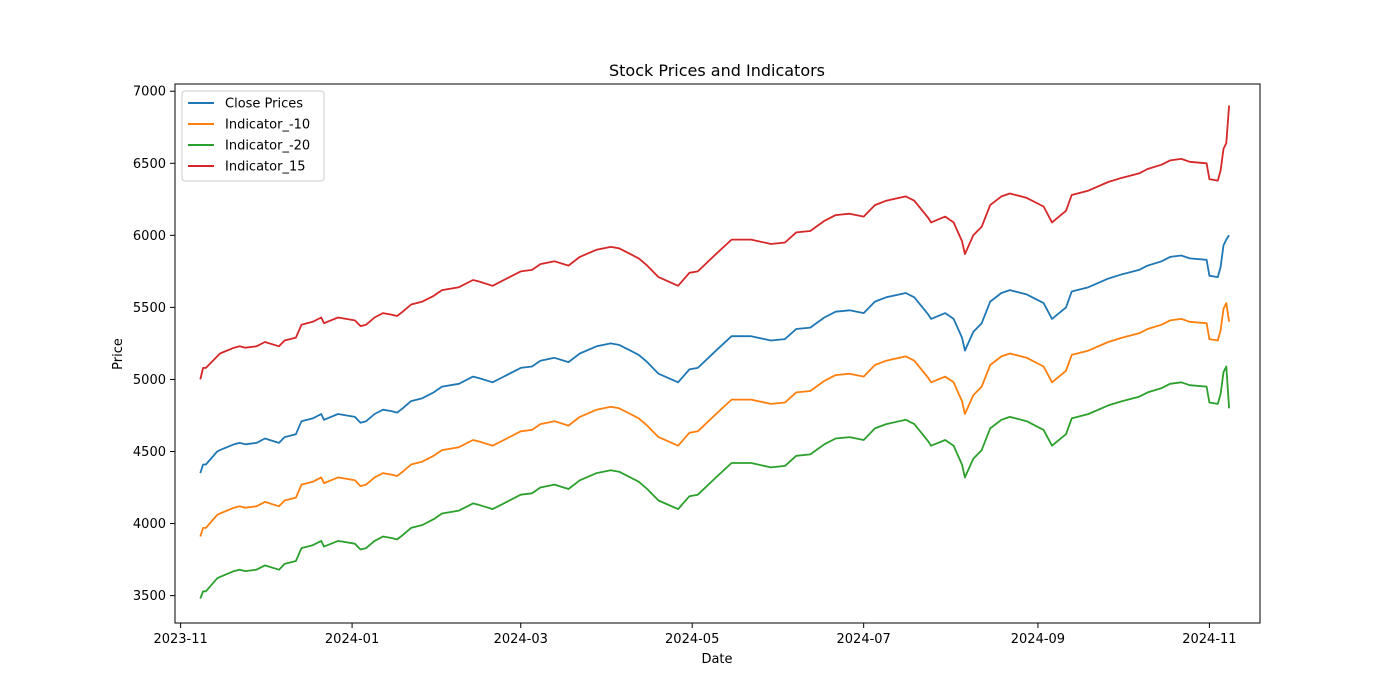 The height and width of the screenshot is (700, 1400). What do you see at coordinates (1038, 639) in the screenshot?
I see `x-tick-label: 2024-09` at bounding box center [1038, 639].